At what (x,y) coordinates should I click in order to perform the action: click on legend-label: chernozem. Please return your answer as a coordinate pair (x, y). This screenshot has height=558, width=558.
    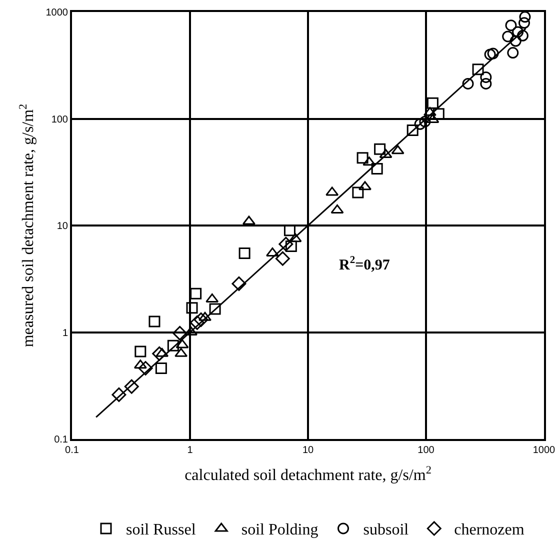
    Looking at the image, I should click on (489, 530).